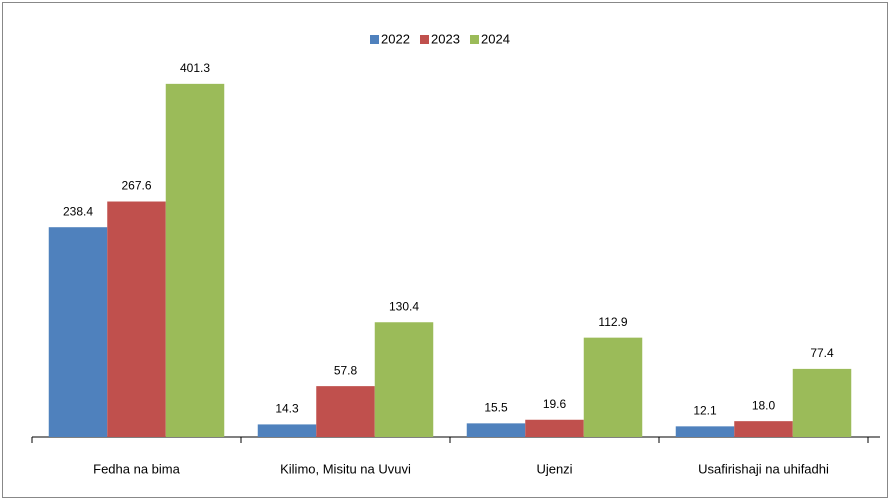  I want to click on data-label: 112.9, so click(612, 322).